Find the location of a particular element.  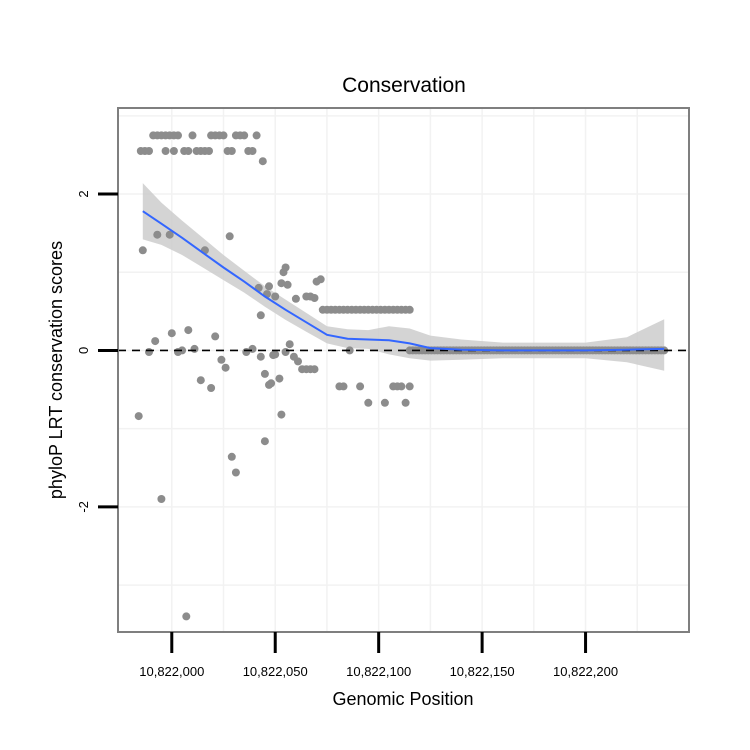

x-axis-label: Genomic Position is located at coordinates (402, 699).